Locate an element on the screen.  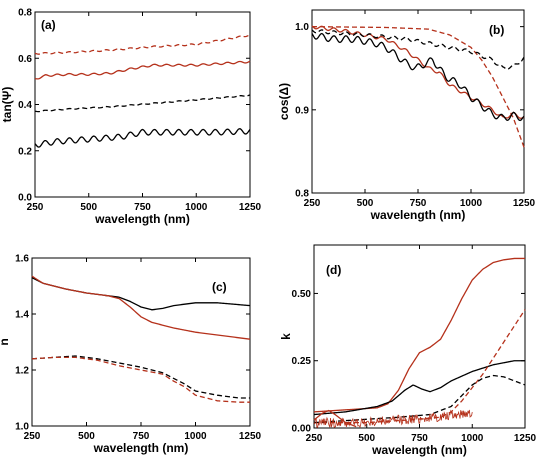
panel-label: (b) is located at coordinates (496, 30).